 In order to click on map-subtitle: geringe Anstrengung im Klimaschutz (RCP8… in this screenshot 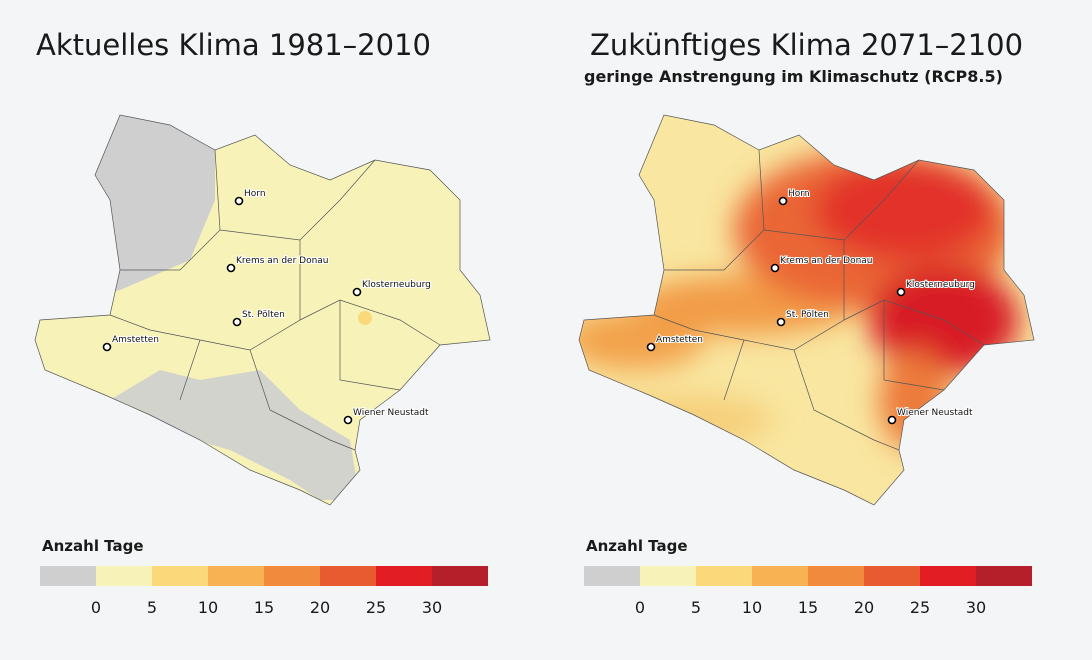, I will do `click(793, 76)`.